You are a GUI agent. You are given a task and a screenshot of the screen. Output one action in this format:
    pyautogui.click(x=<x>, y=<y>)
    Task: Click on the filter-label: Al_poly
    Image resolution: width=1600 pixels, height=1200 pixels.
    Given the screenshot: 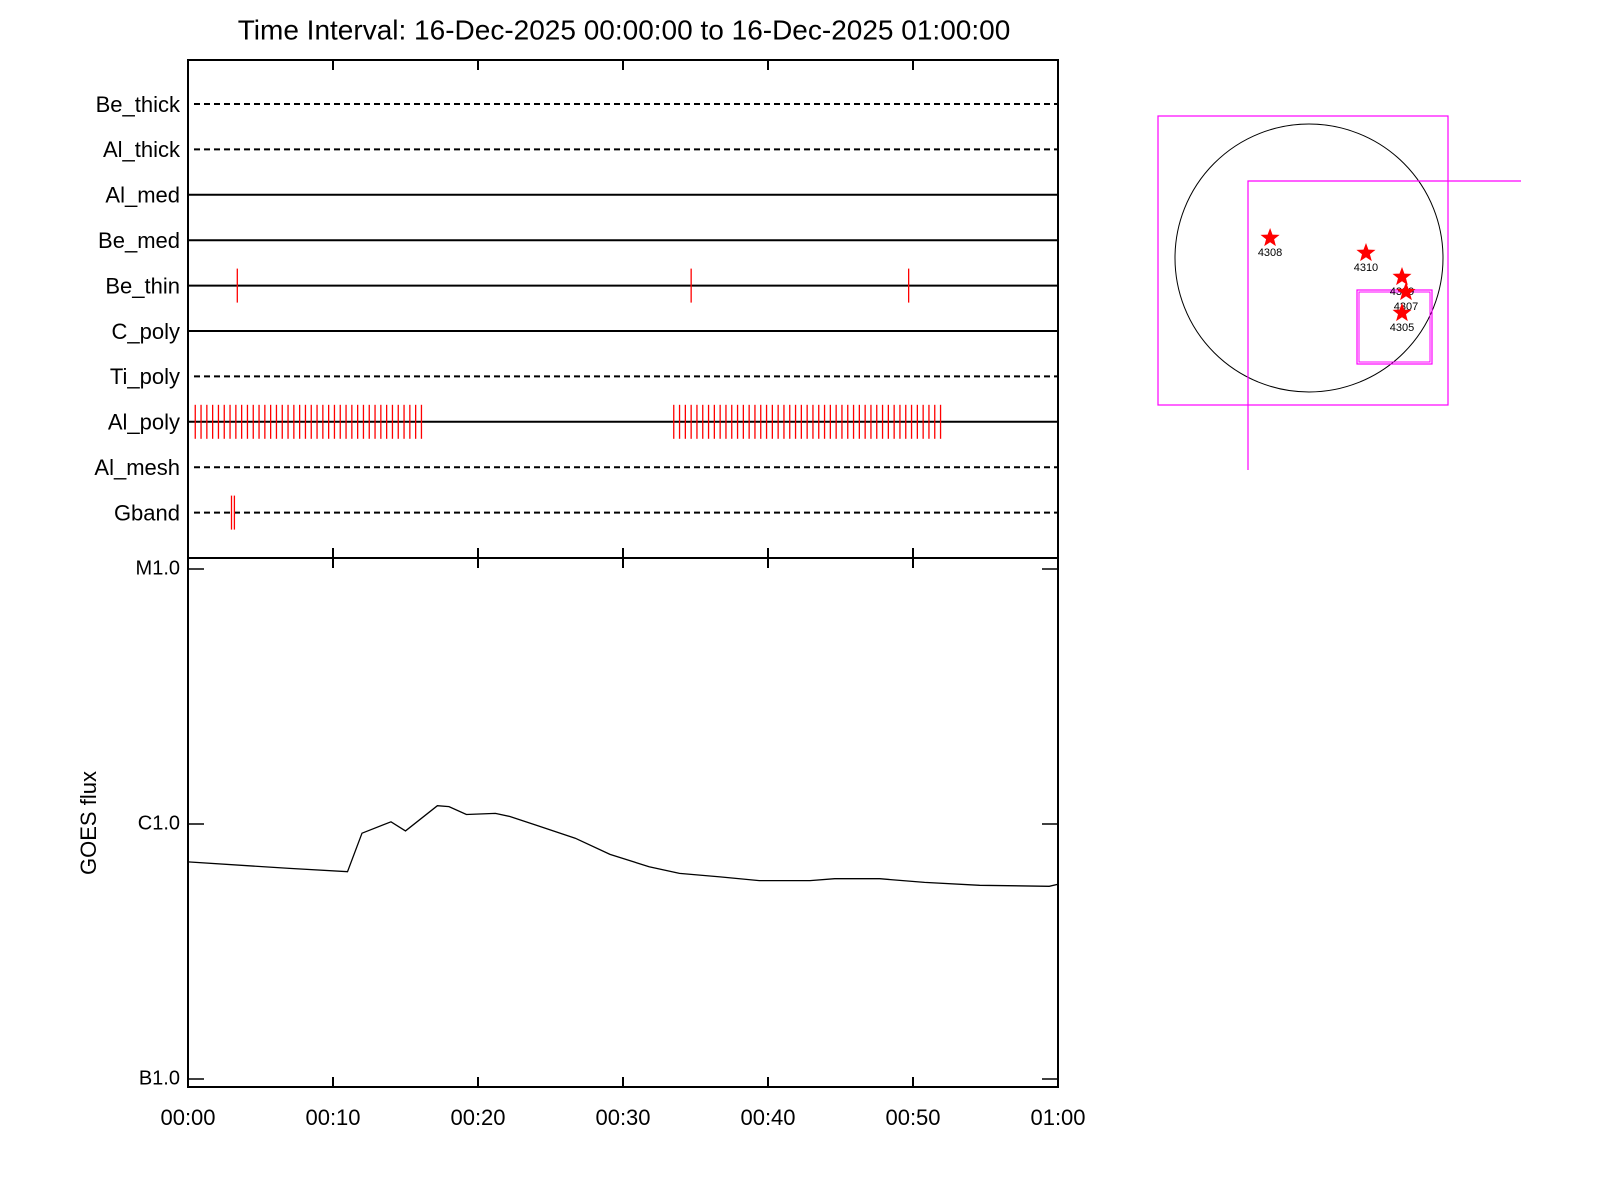 What is the action you would take?
    pyautogui.click(x=144, y=422)
    